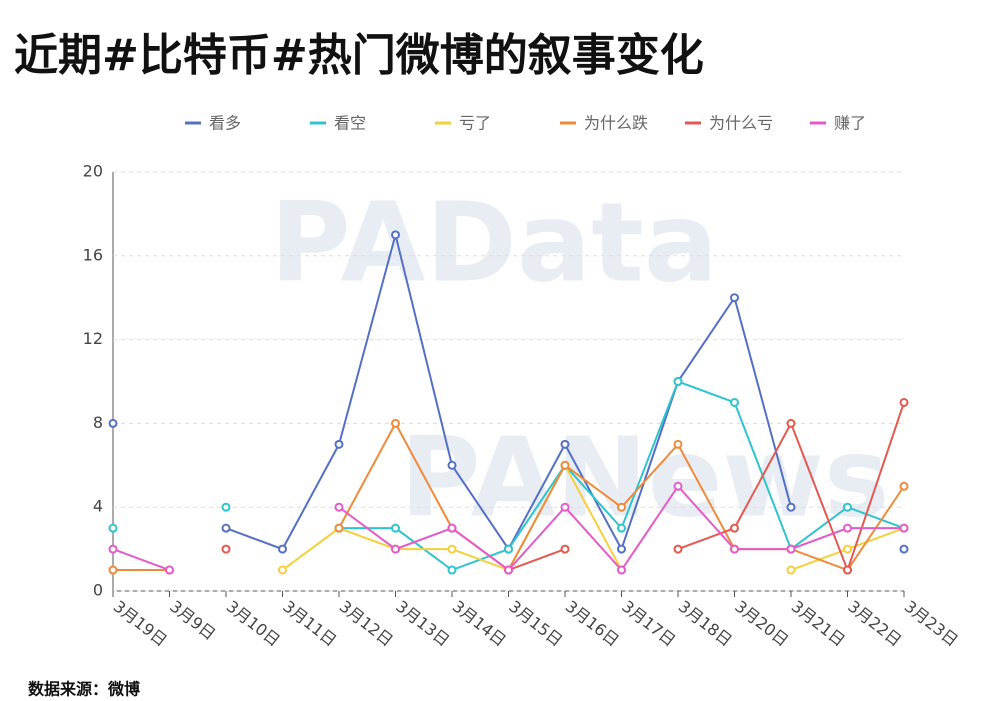 The height and width of the screenshot is (701, 1000). Describe the element at coordinates (366, 623) in the screenshot. I see `x-tick-label: 3月12日` at that location.